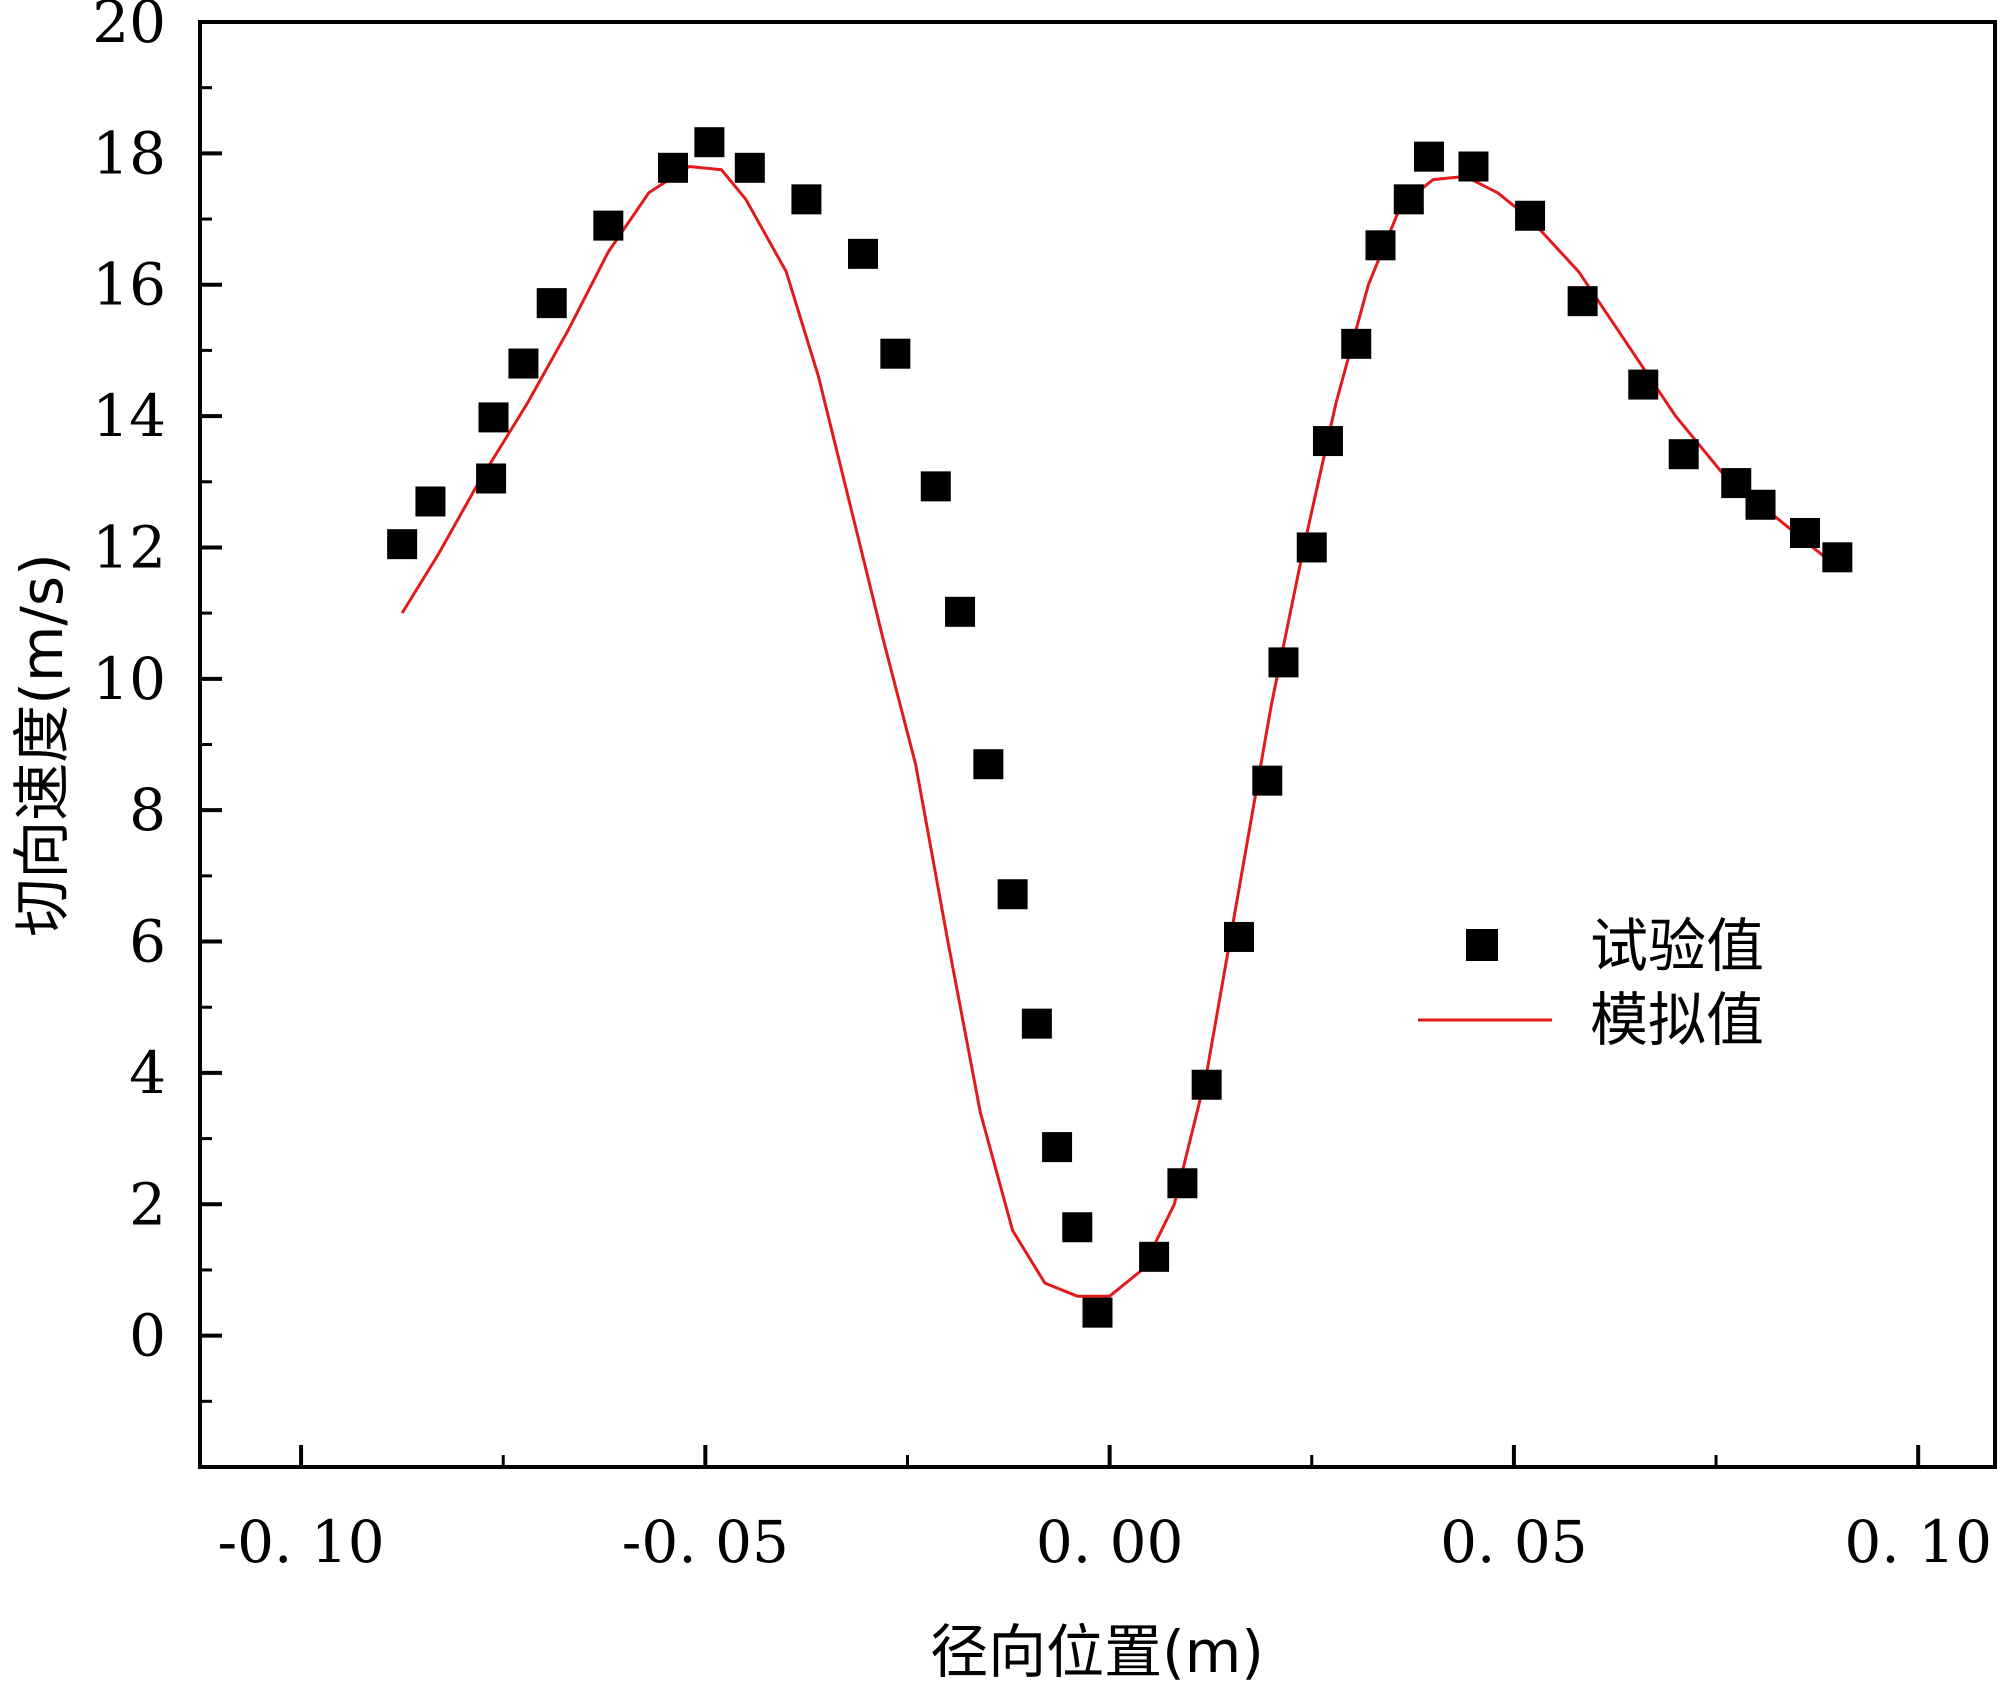  I want to click on legend: 试验值 模拟值, so click(1591, 983).